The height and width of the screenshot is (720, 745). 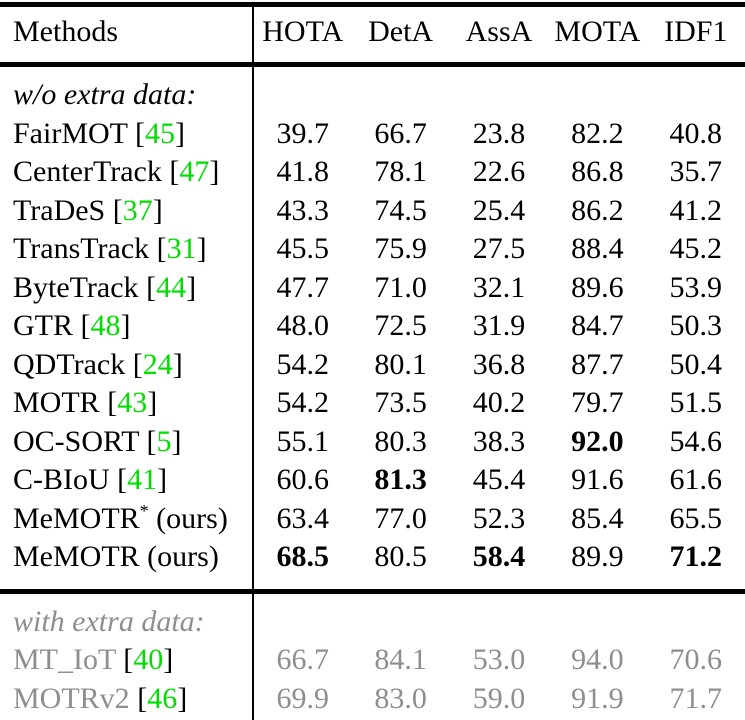 I want to click on table-row: TraDeS [37] 43.3 74.5 25.4 86.2 41.2, so click(x=372, y=210).